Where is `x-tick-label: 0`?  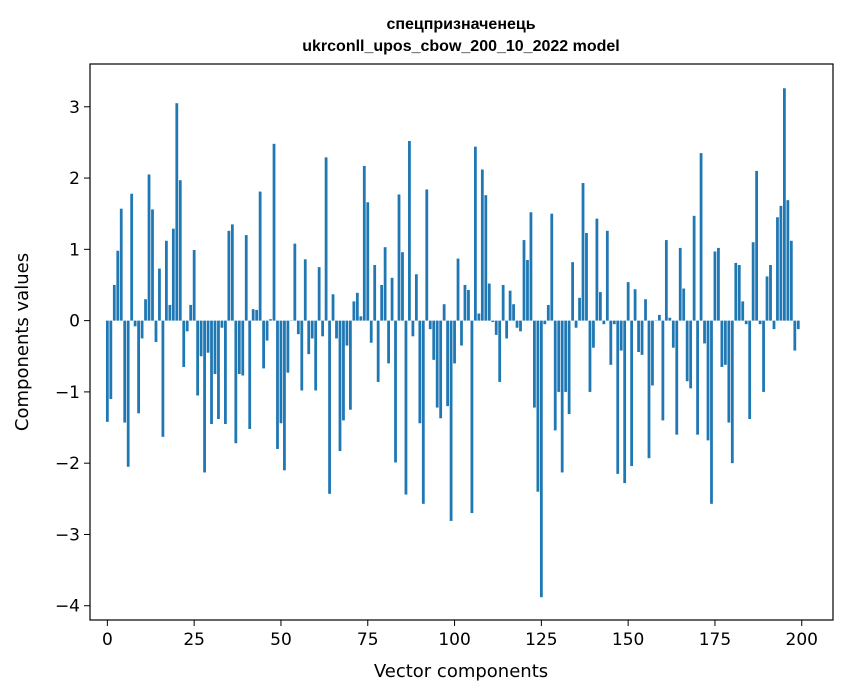
x-tick-label: 0 is located at coordinates (107, 640).